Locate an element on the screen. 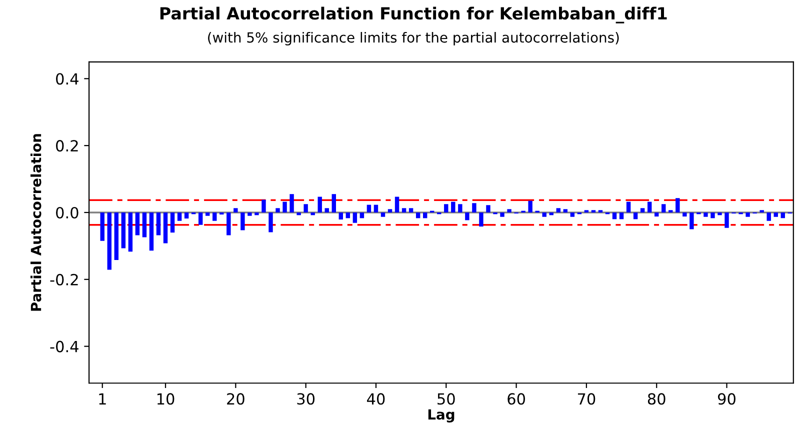  x-tick-label: 80 is located at coordinates (657, 399).